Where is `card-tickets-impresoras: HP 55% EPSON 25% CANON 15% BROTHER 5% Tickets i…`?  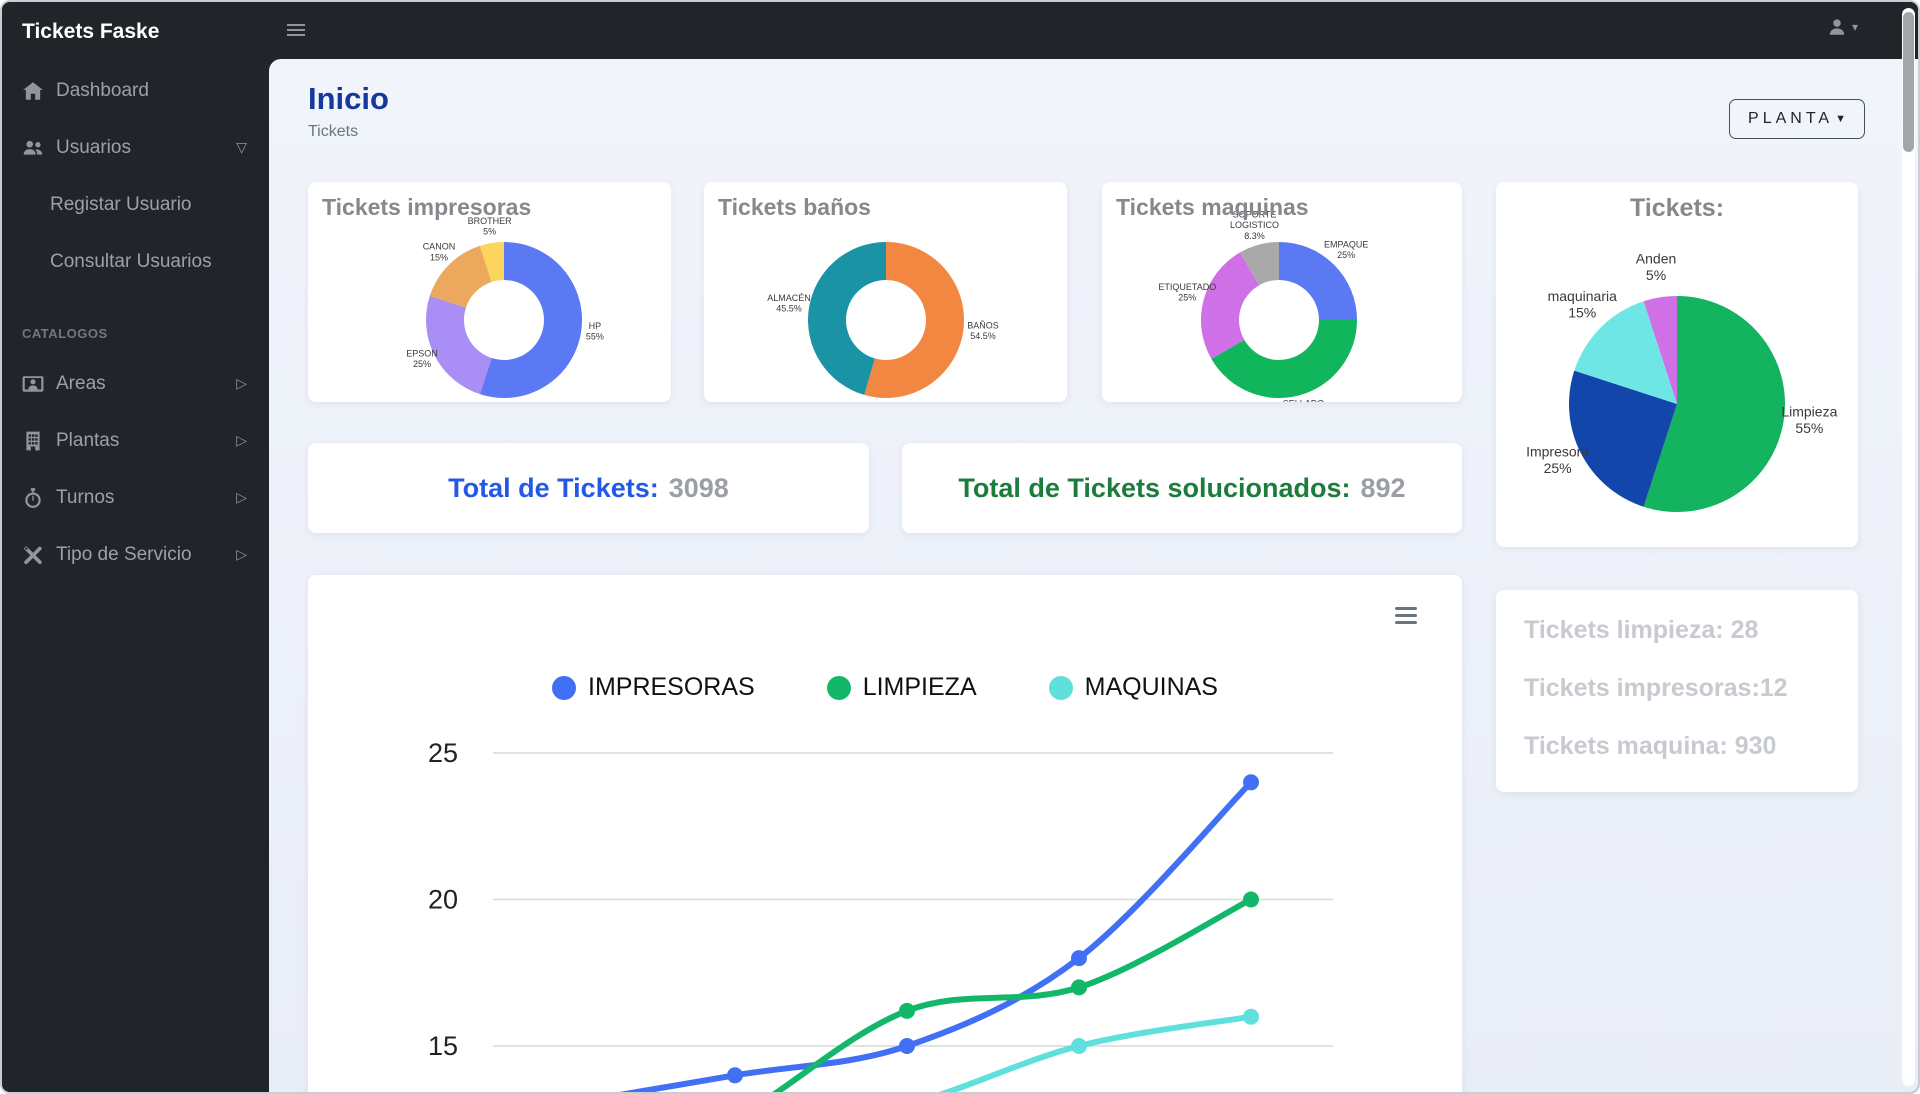 card-tickets-impresoras: HP 55% EPSON 25% CANON 15% BROTHER 5% Tickets i… is located at coordinates (489, 292).